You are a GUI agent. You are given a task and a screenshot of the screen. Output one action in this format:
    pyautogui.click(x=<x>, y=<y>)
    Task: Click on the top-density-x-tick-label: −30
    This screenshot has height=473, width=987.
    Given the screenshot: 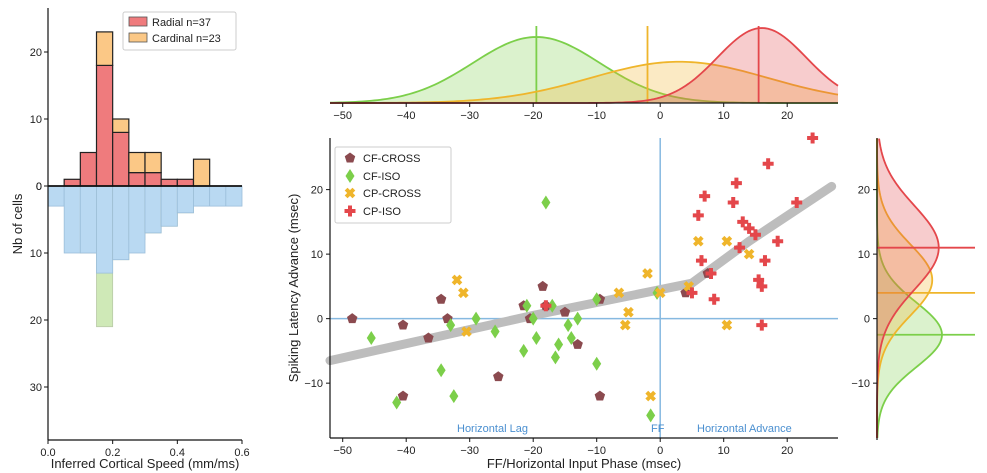 What is the action you would take?
    pyautogui.click(x=469, y=116)
    